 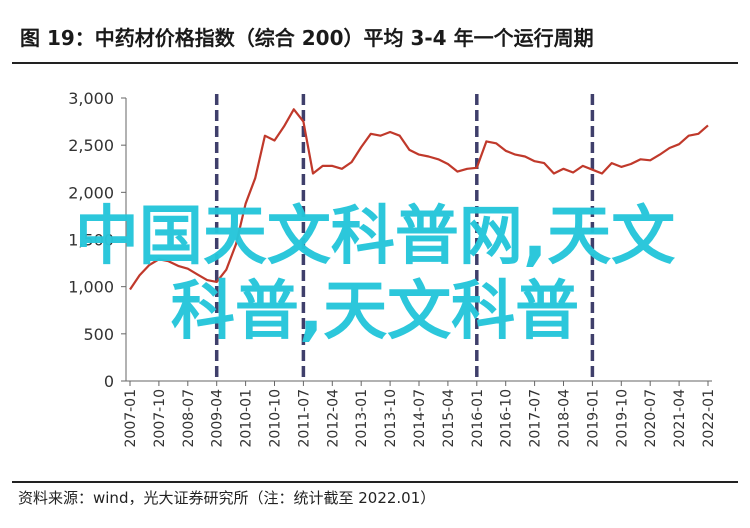 I want to click on x-tick-label: 2019-10, so click(x=622, y=418).